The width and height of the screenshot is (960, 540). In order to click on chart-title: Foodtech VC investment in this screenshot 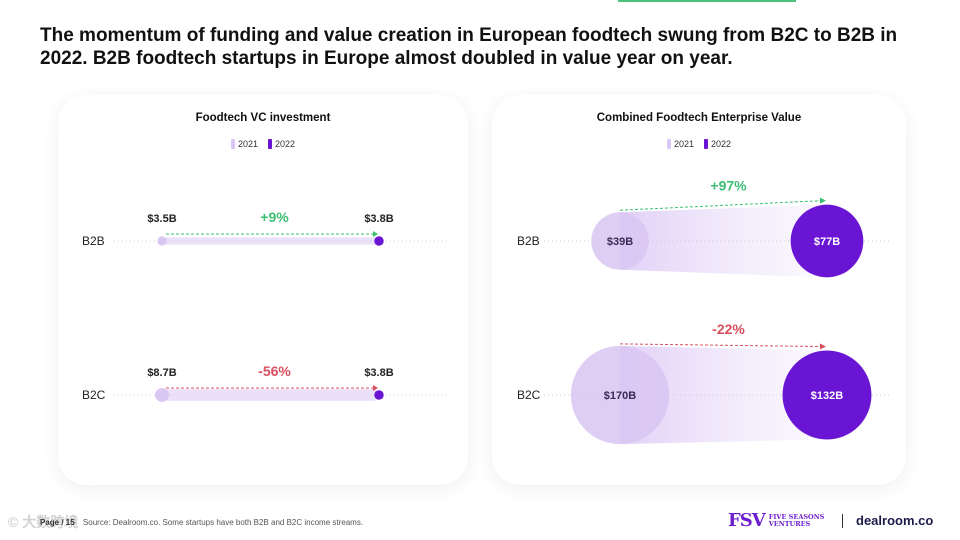, I will do `click(263, 118)`.